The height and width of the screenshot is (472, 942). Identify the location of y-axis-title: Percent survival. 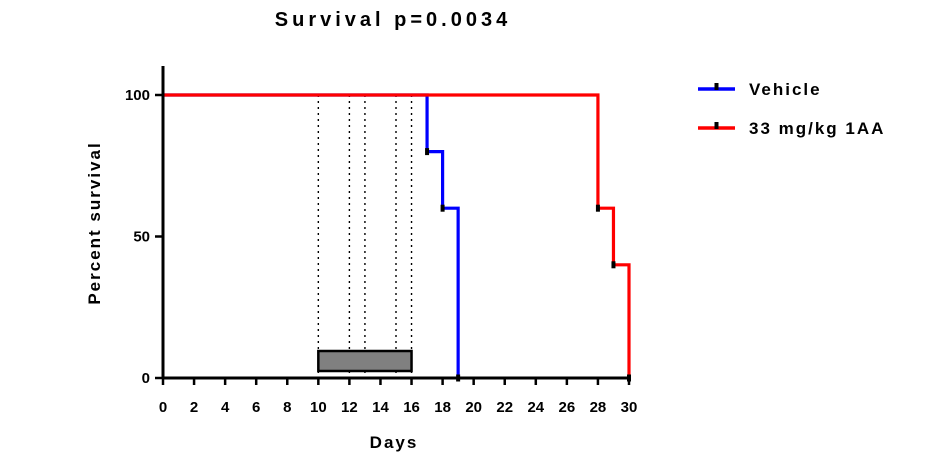
(94, 222).